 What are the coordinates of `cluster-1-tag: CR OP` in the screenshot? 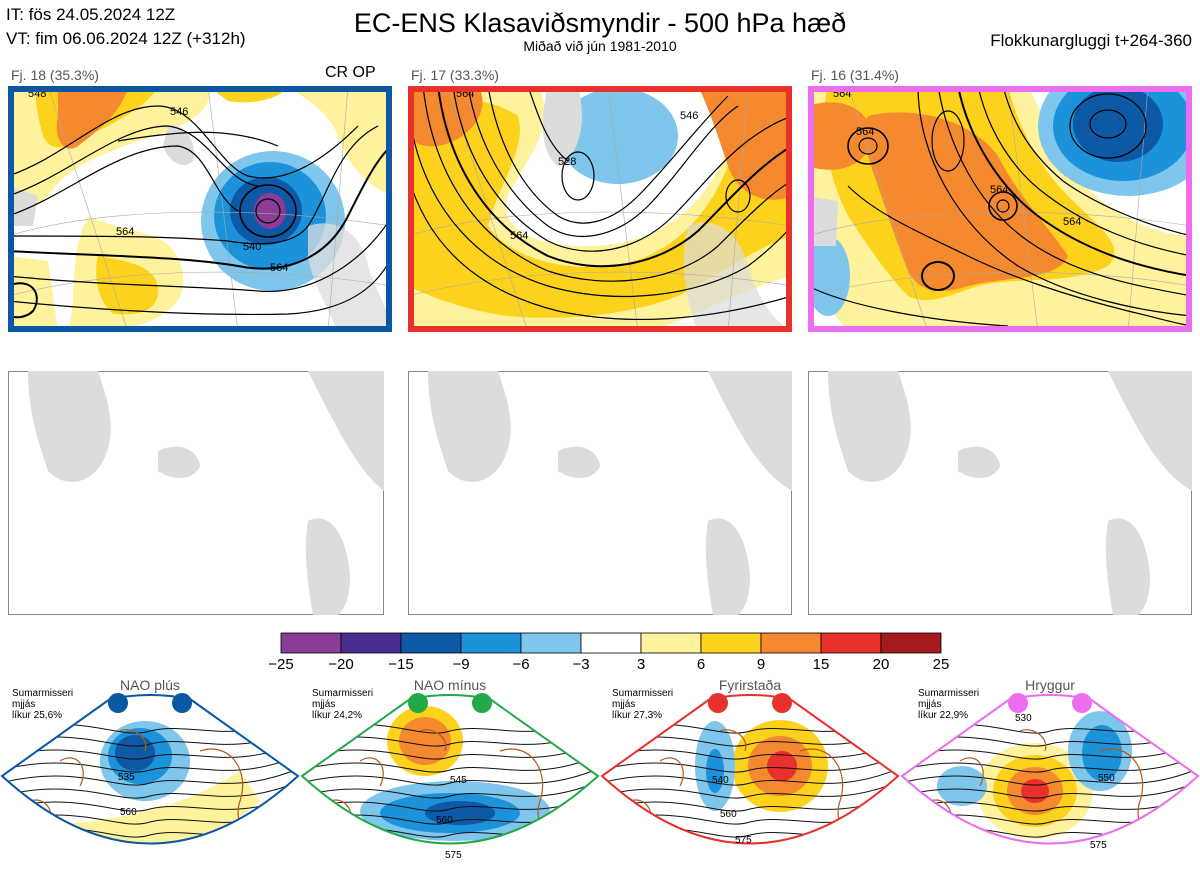 It's located at (350, 72).